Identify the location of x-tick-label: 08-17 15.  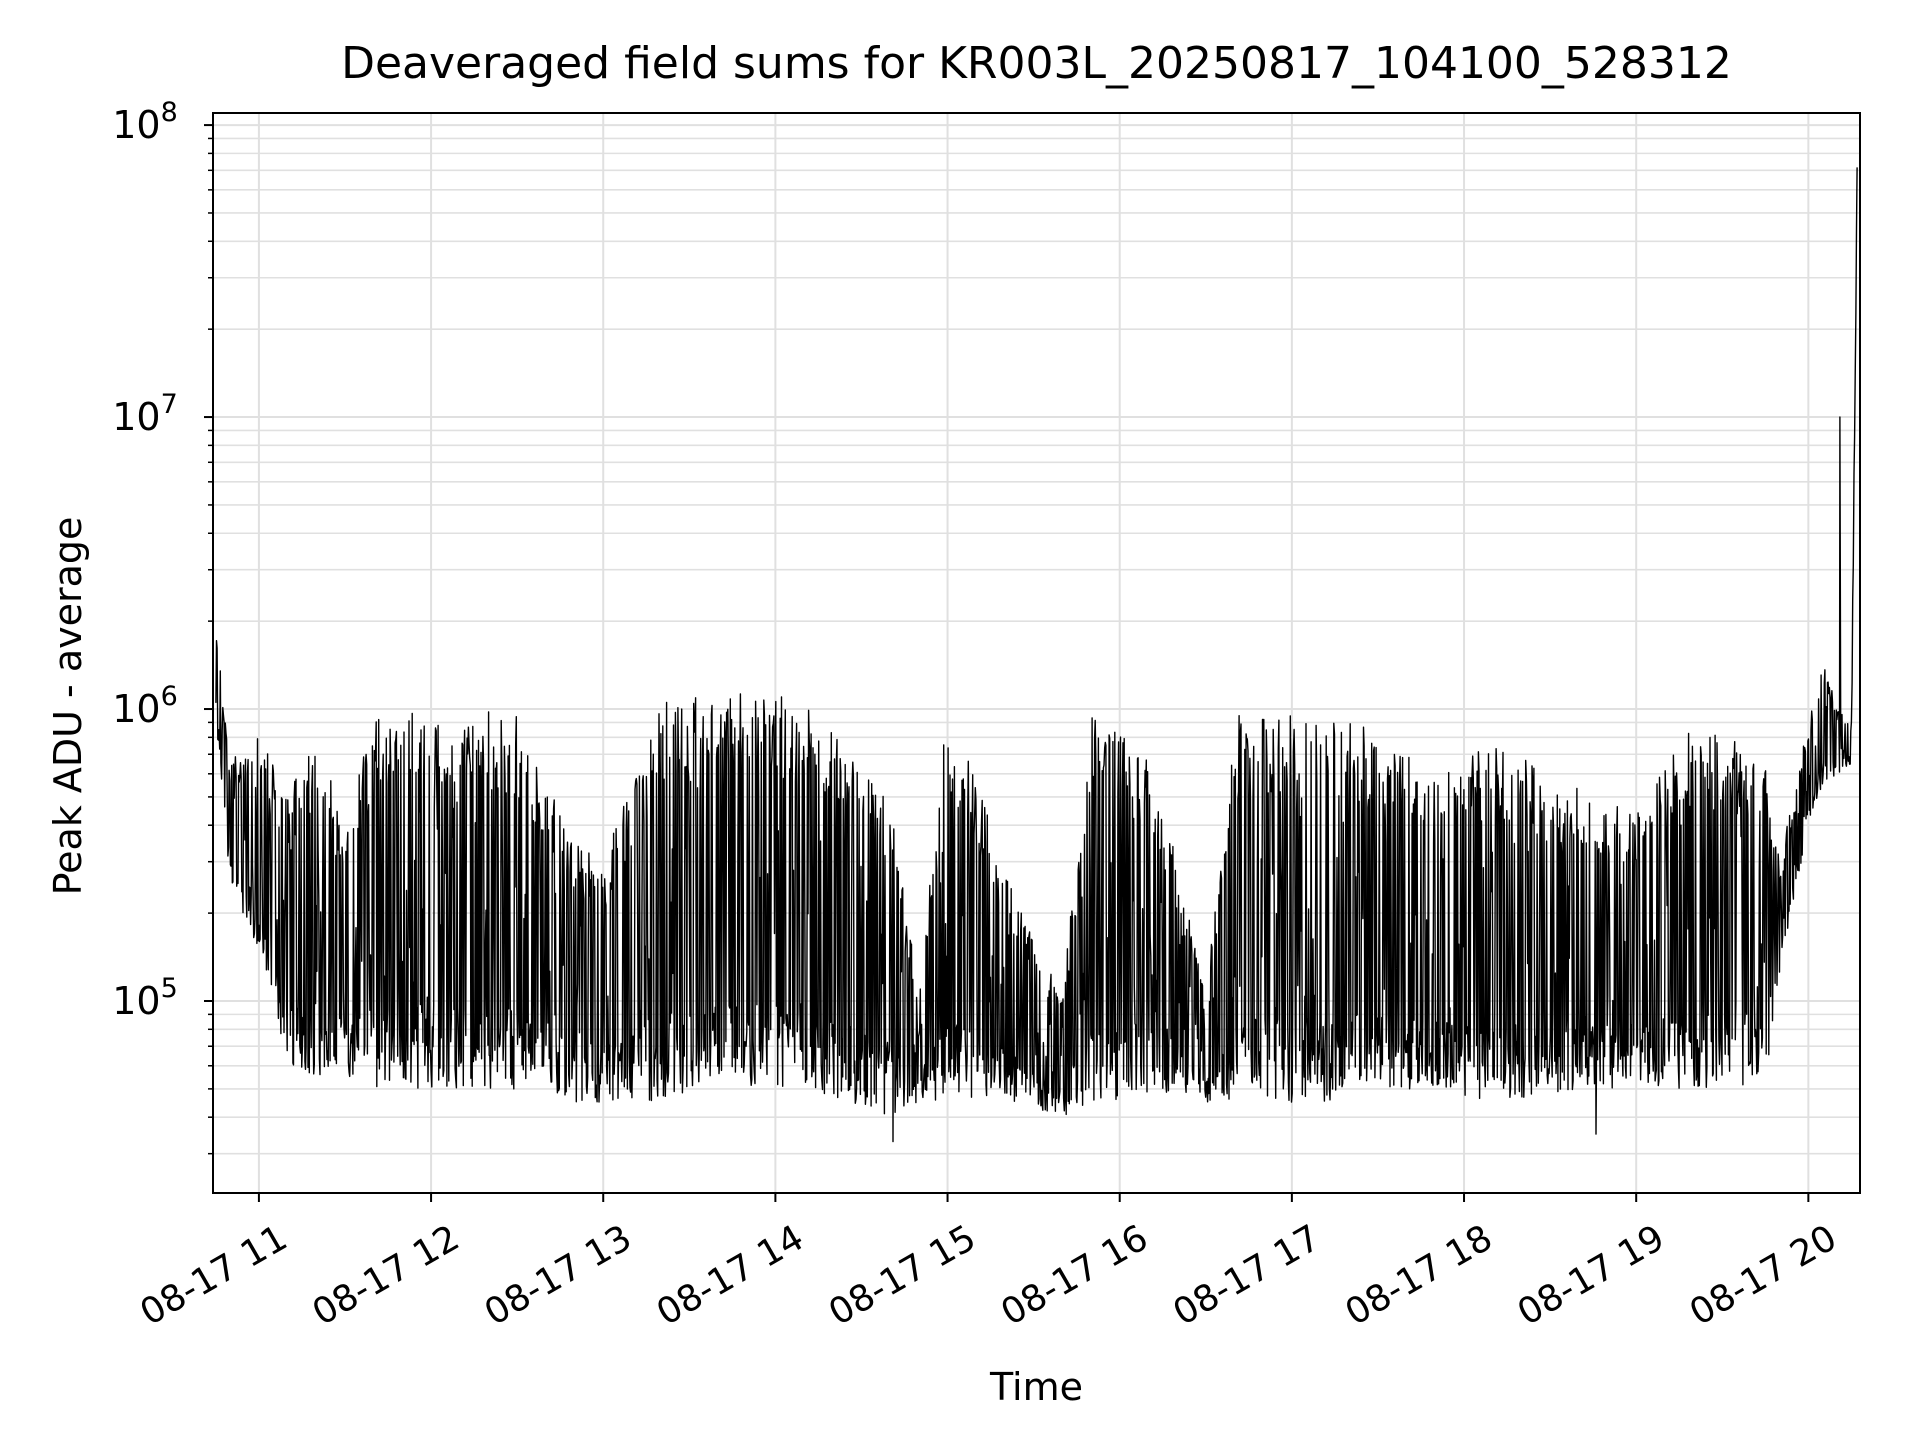
(902, 1275).